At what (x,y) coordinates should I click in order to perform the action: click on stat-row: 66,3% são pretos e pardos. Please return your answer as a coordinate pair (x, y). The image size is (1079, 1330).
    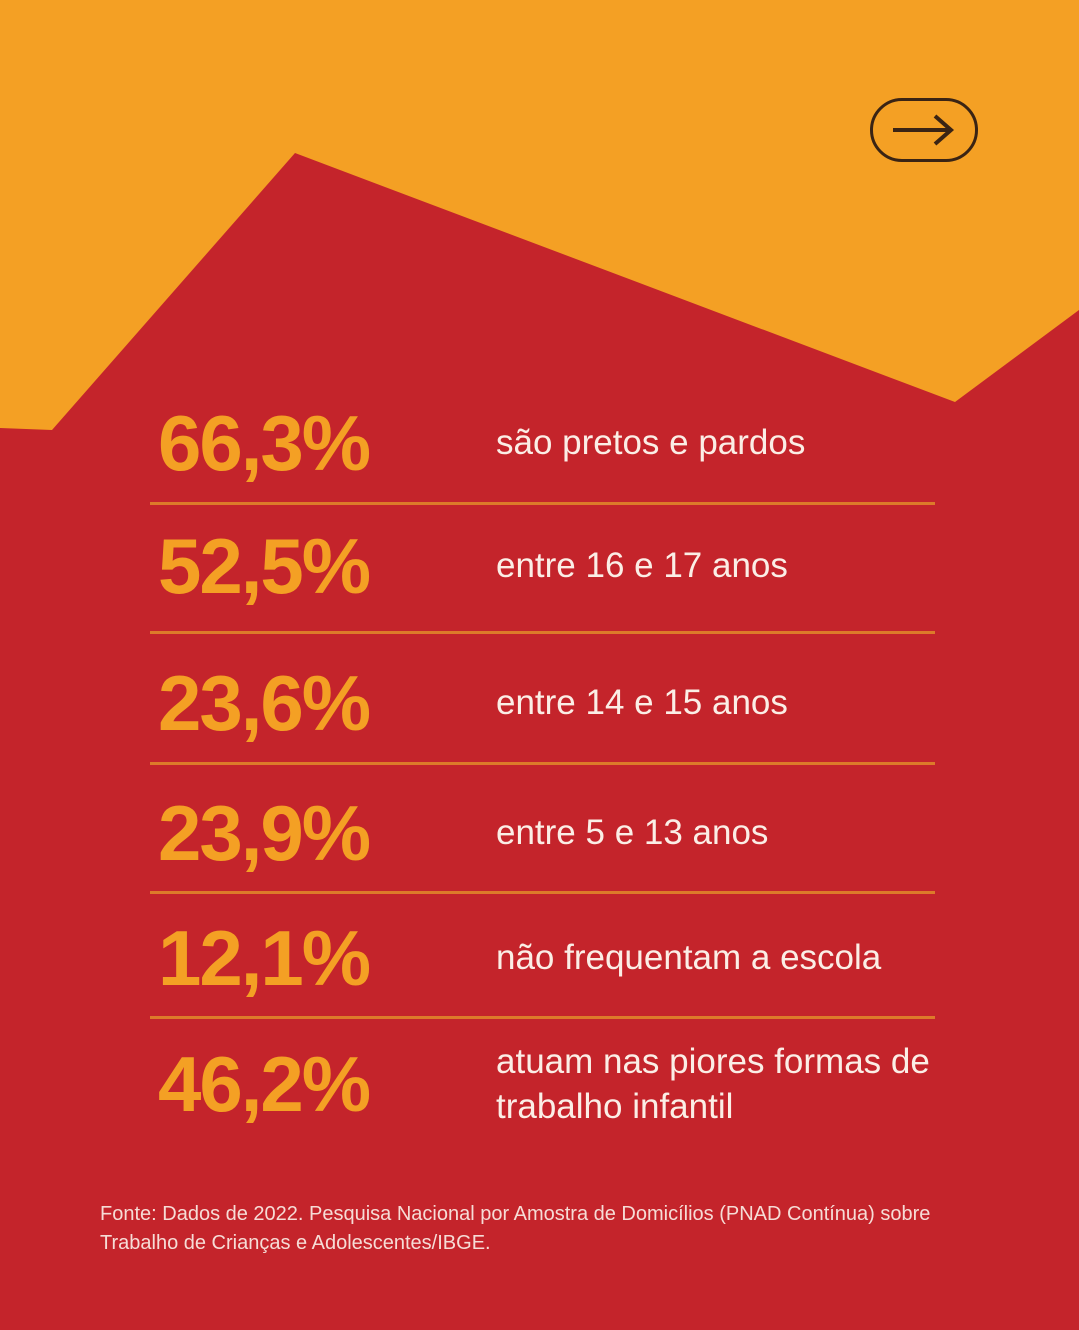
    Looking at the image, I should click on (568, 443).